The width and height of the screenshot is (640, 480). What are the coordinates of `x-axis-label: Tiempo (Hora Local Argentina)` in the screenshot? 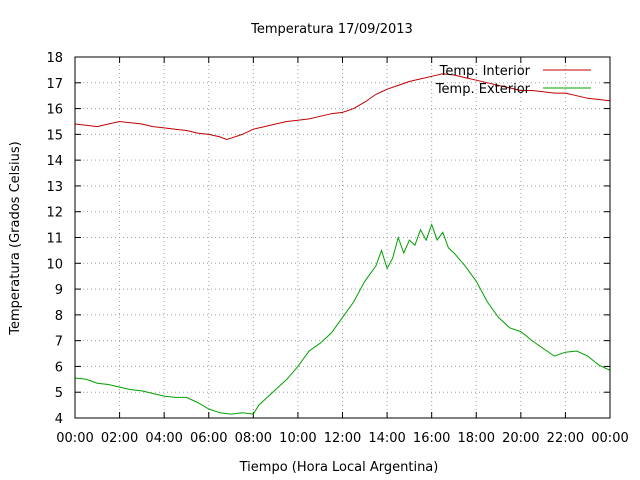 It's located at (339, 467).